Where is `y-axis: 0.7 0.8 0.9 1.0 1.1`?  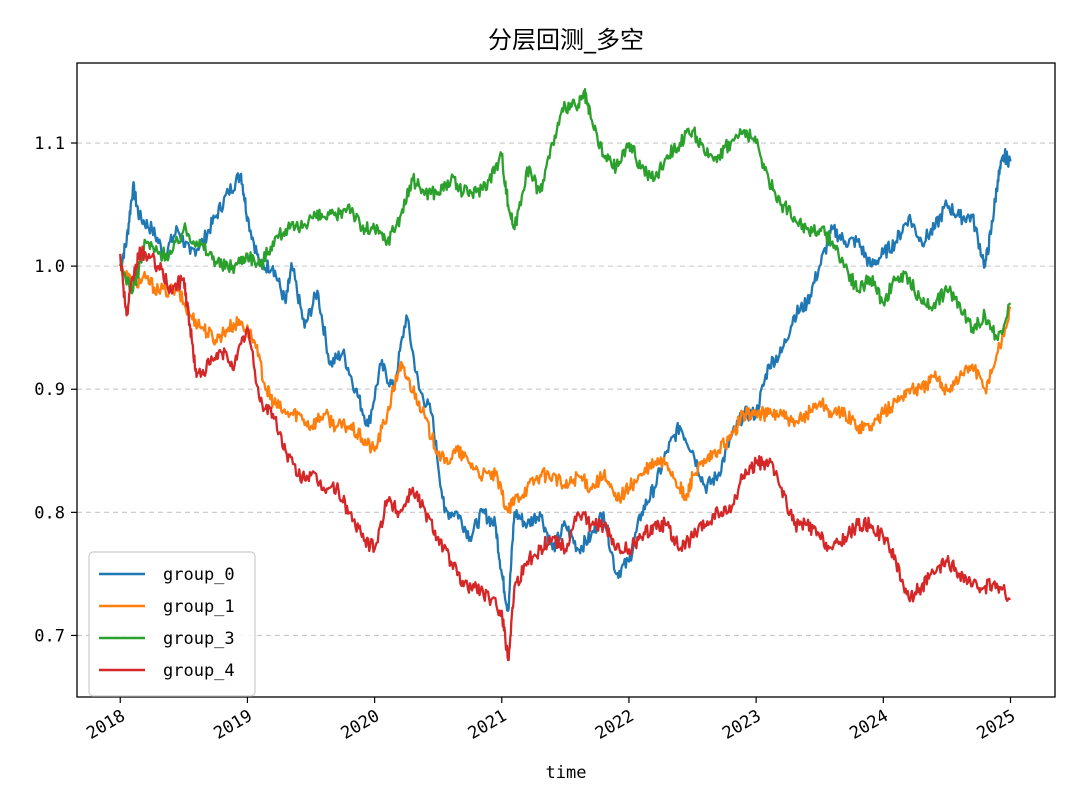
y-axis: 0.7 0.8 0.9 1.0 1.1 is located at coordinates (55, 390).